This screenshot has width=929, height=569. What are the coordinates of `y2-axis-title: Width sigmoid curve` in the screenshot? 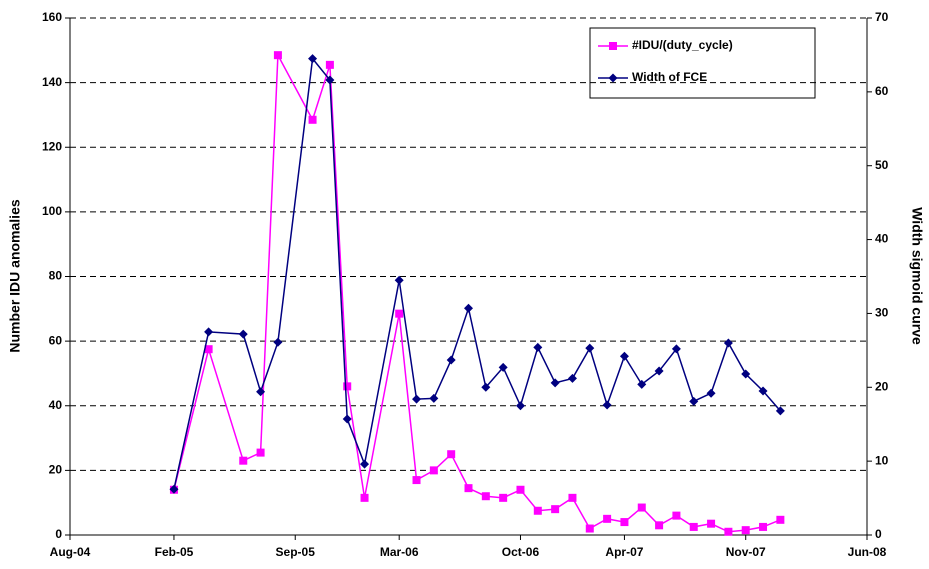 It's located at (917, 276).